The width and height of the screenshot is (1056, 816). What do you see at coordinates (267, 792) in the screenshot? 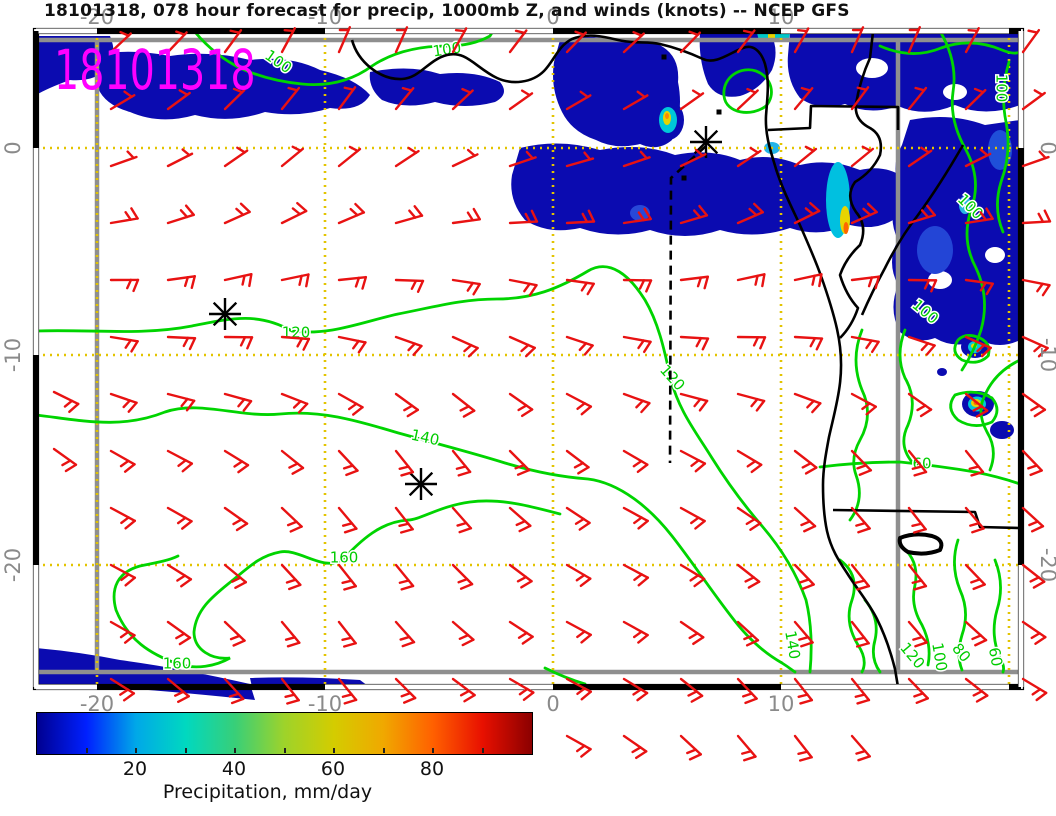
I see `colorbar-title: Precipitation, mm/day` at bounding box center [267, 792].